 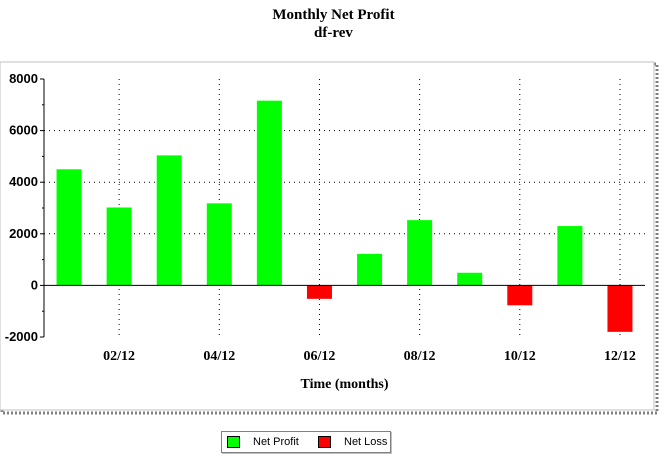 What do you see at coordinates (344, 384) in the screenshot?
I see `x-axis-label: Time (months)` at bounding box center [344, 384].